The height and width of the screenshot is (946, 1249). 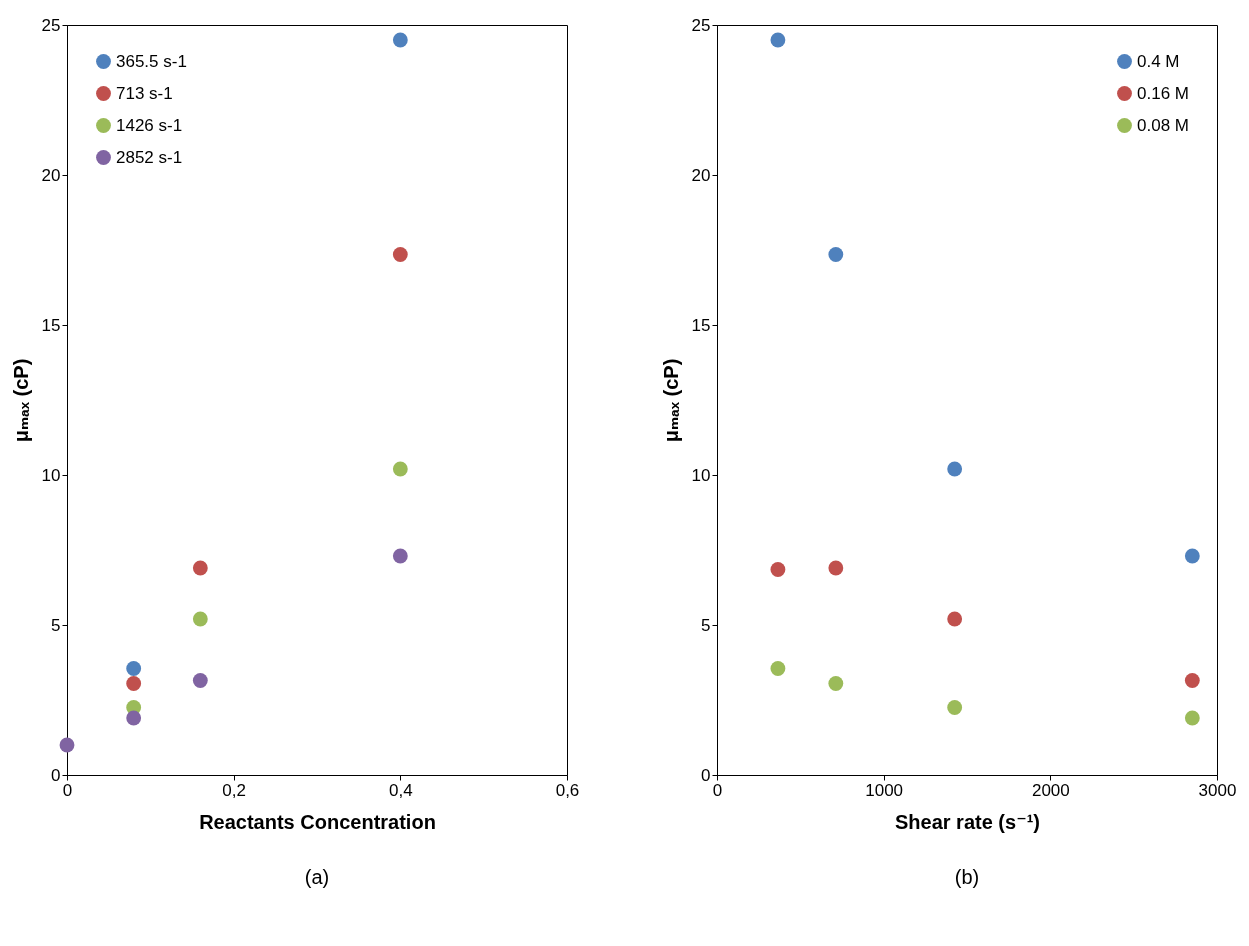 I want to click on x-tick-label: 0,2, so click(x=234, y=790).